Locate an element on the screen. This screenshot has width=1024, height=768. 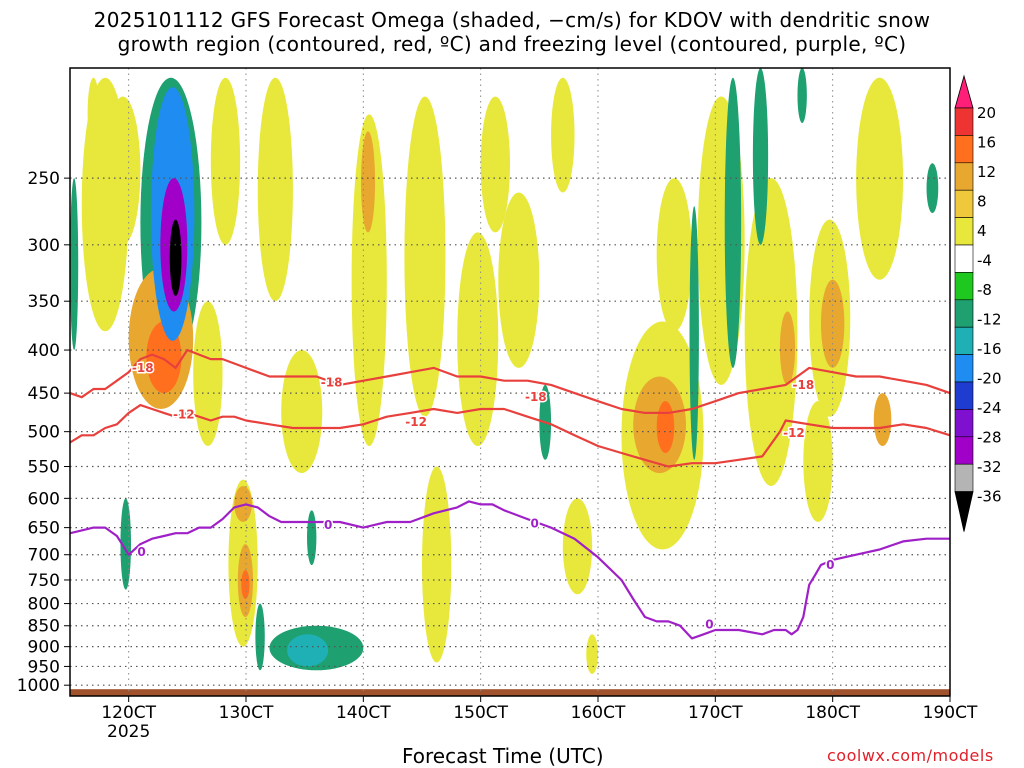
contour-label-2-1: 0 is located at coordinates (328, 525).